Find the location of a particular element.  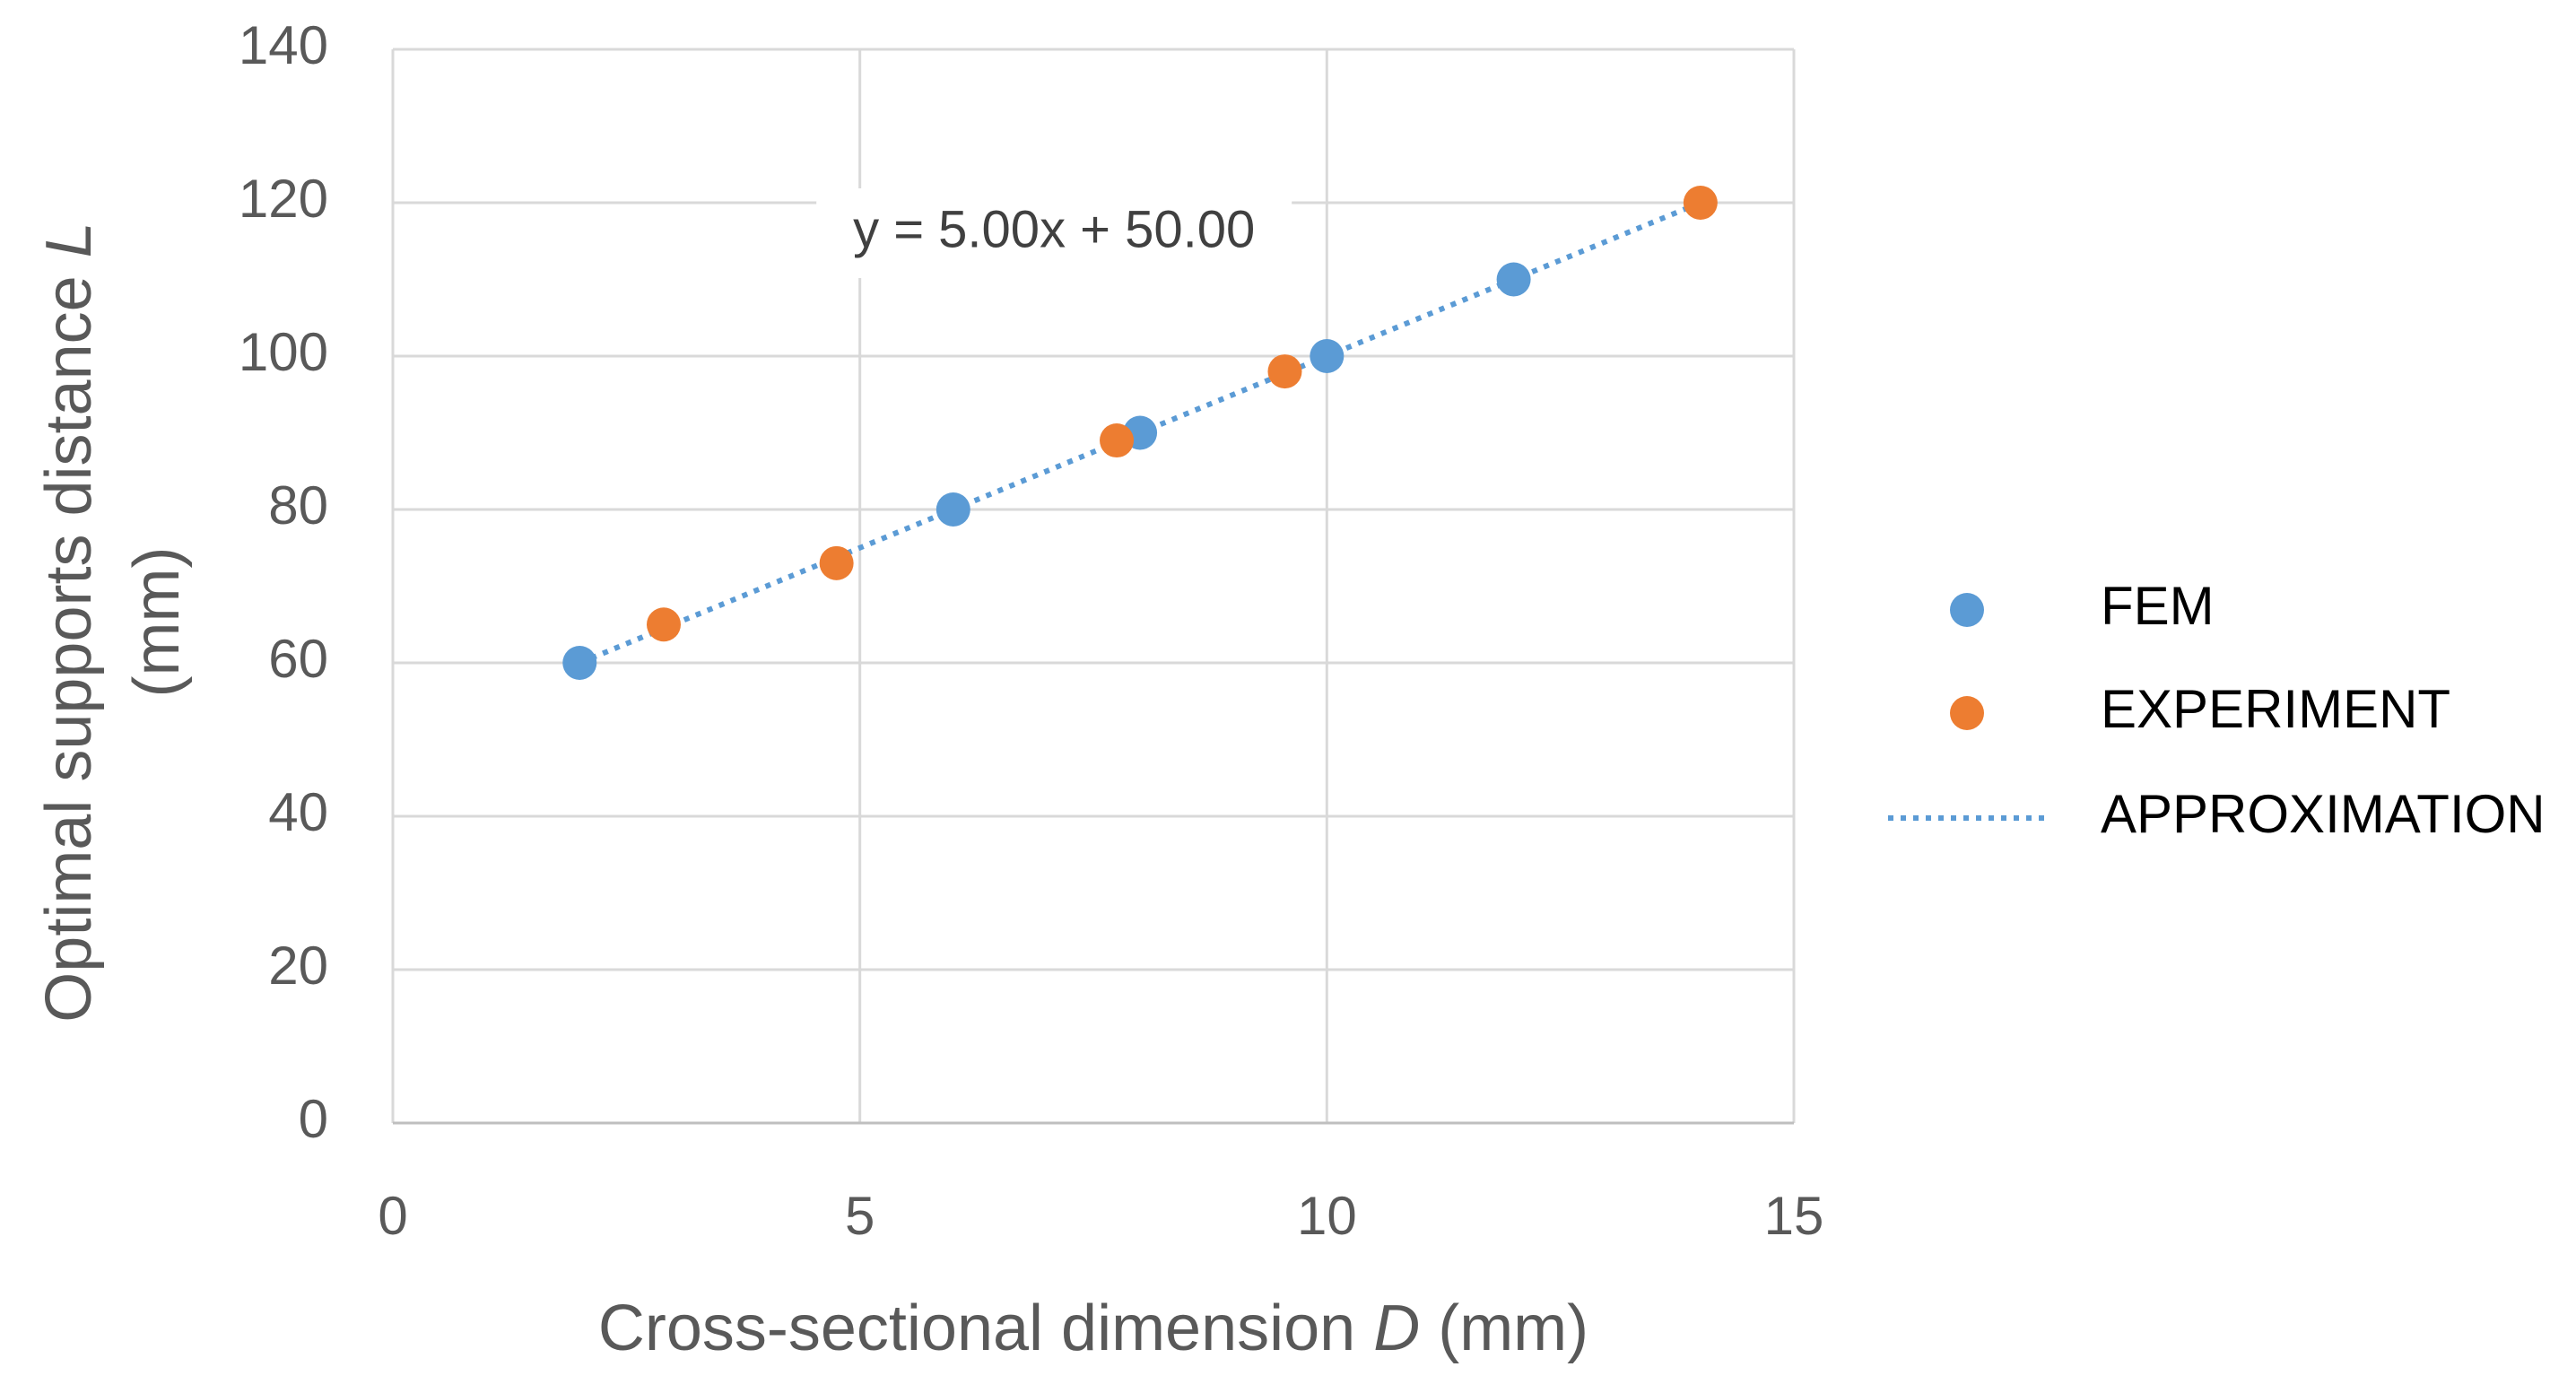

x-tick-label: 15 is located at coordinates (1794, 1216).